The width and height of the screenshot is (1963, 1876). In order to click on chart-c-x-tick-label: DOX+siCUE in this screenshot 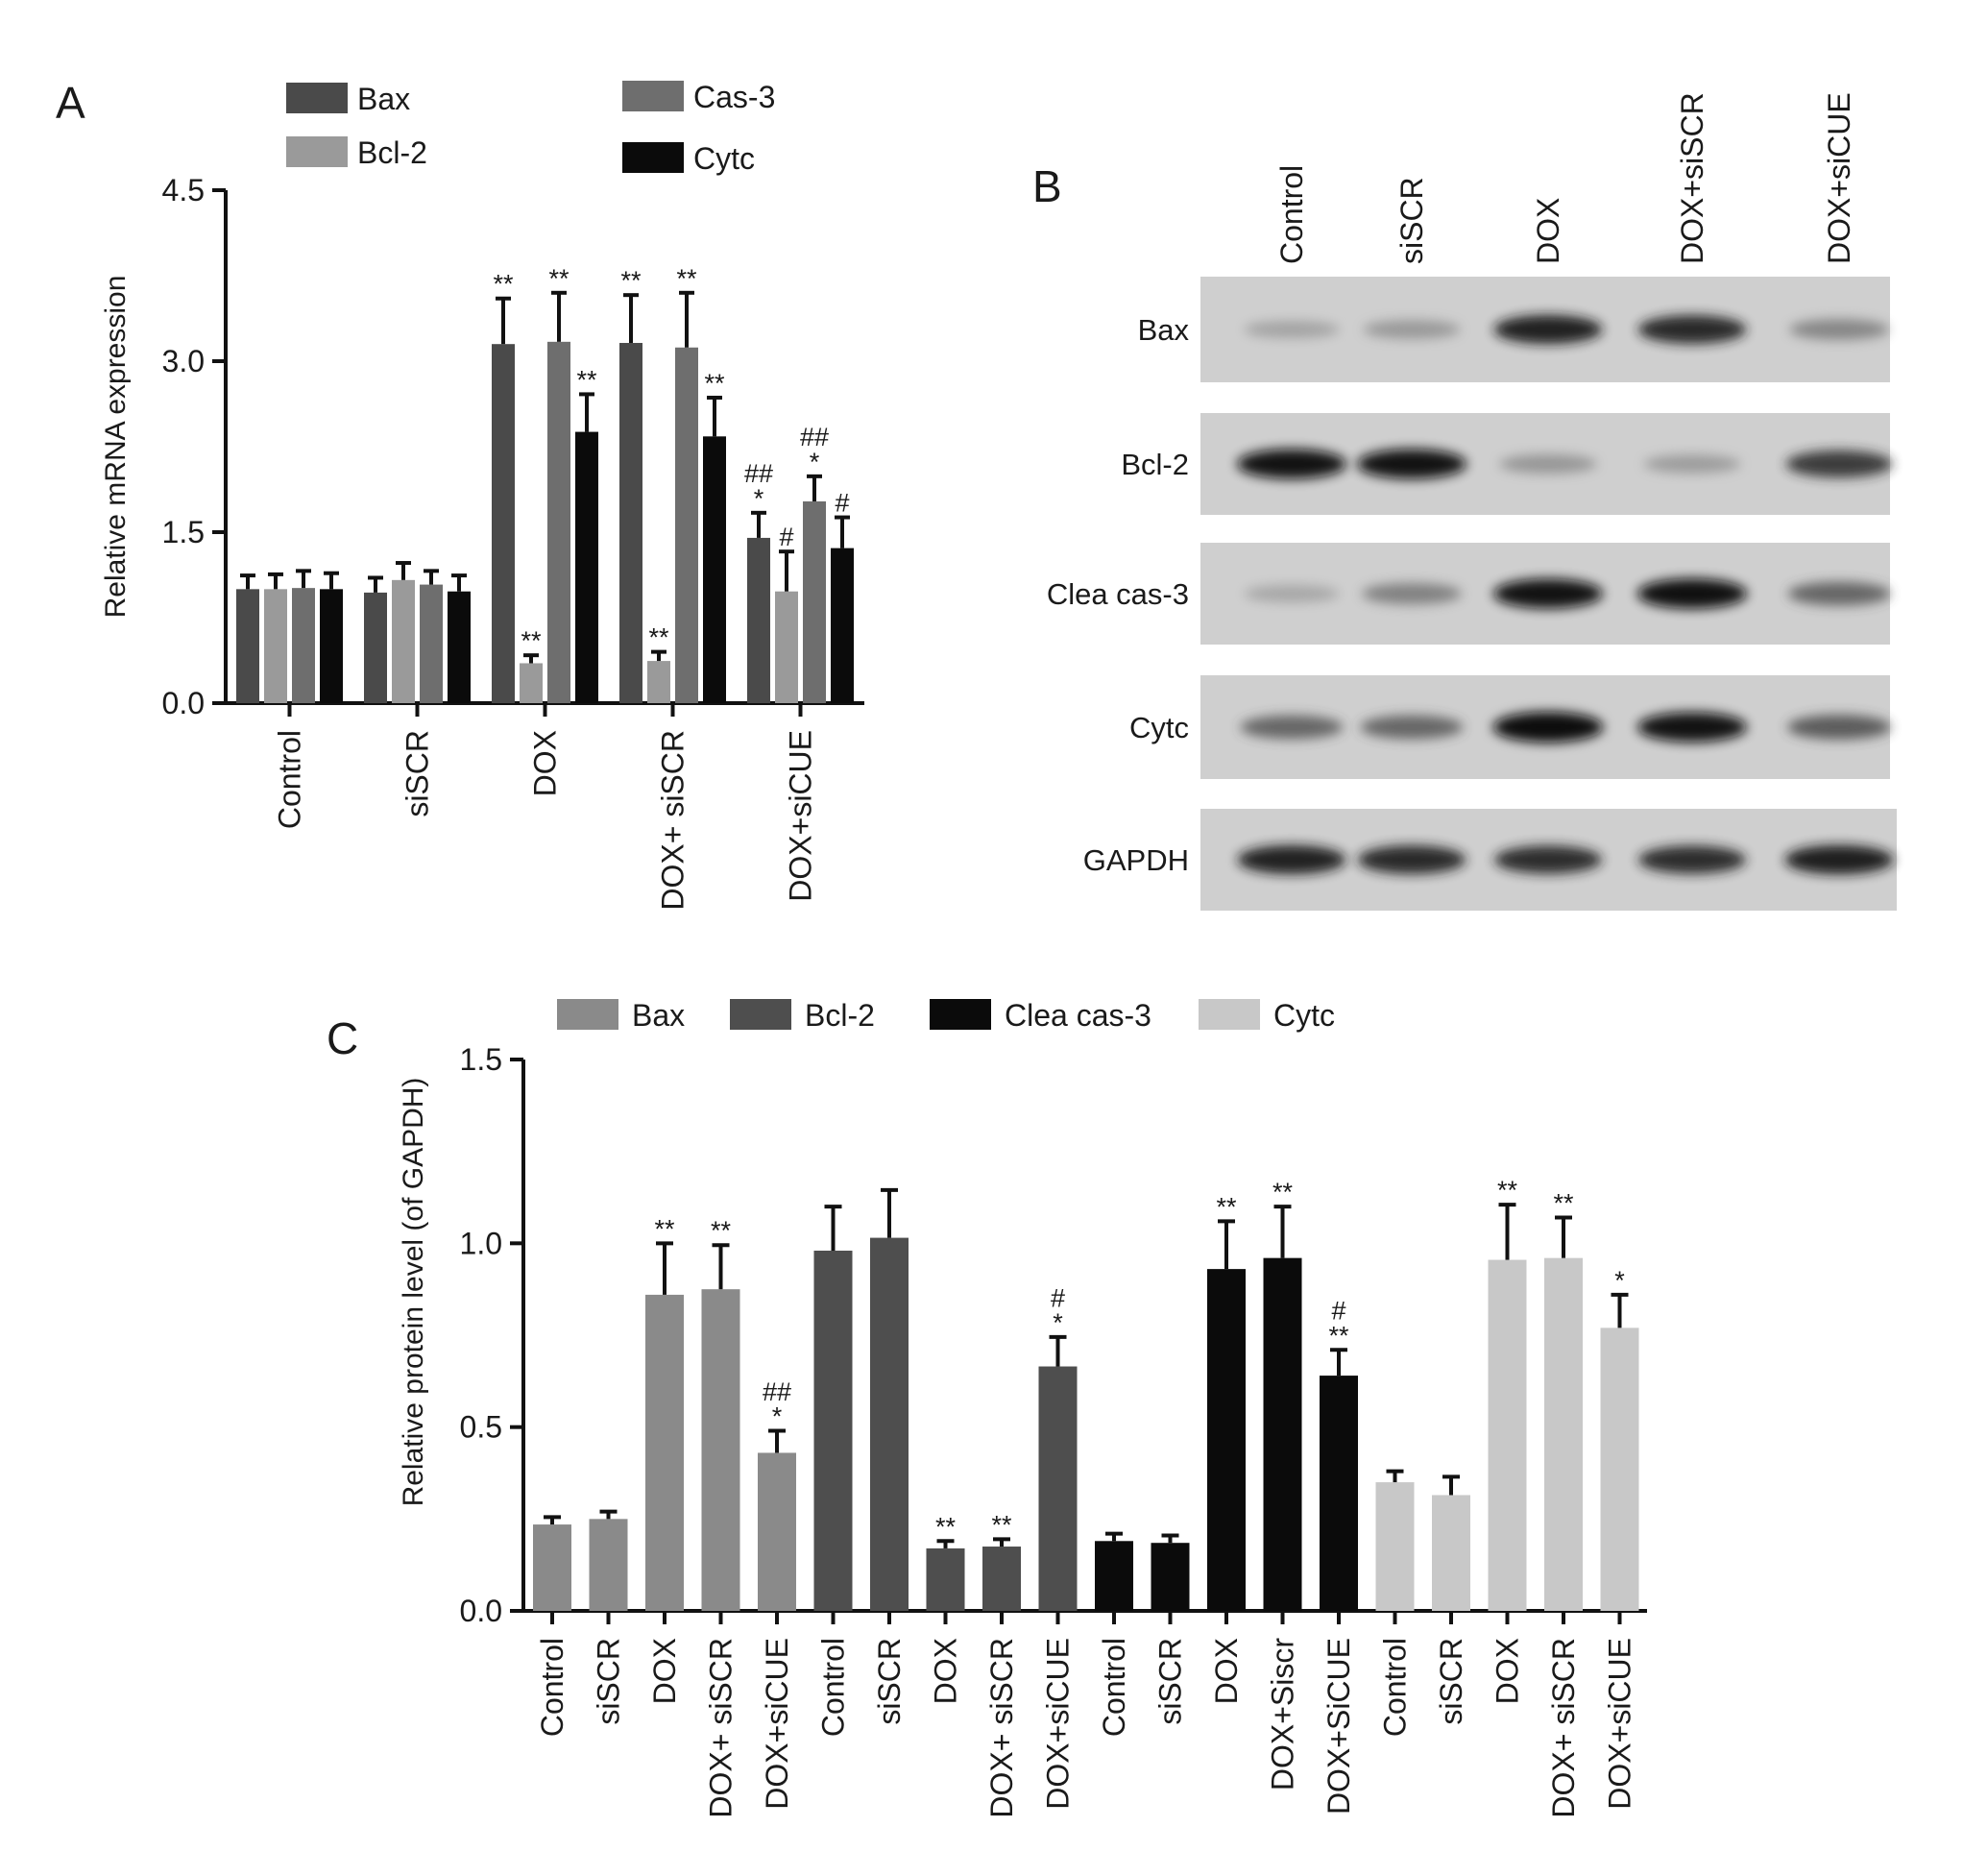, I will do `click(777, 1724)`.